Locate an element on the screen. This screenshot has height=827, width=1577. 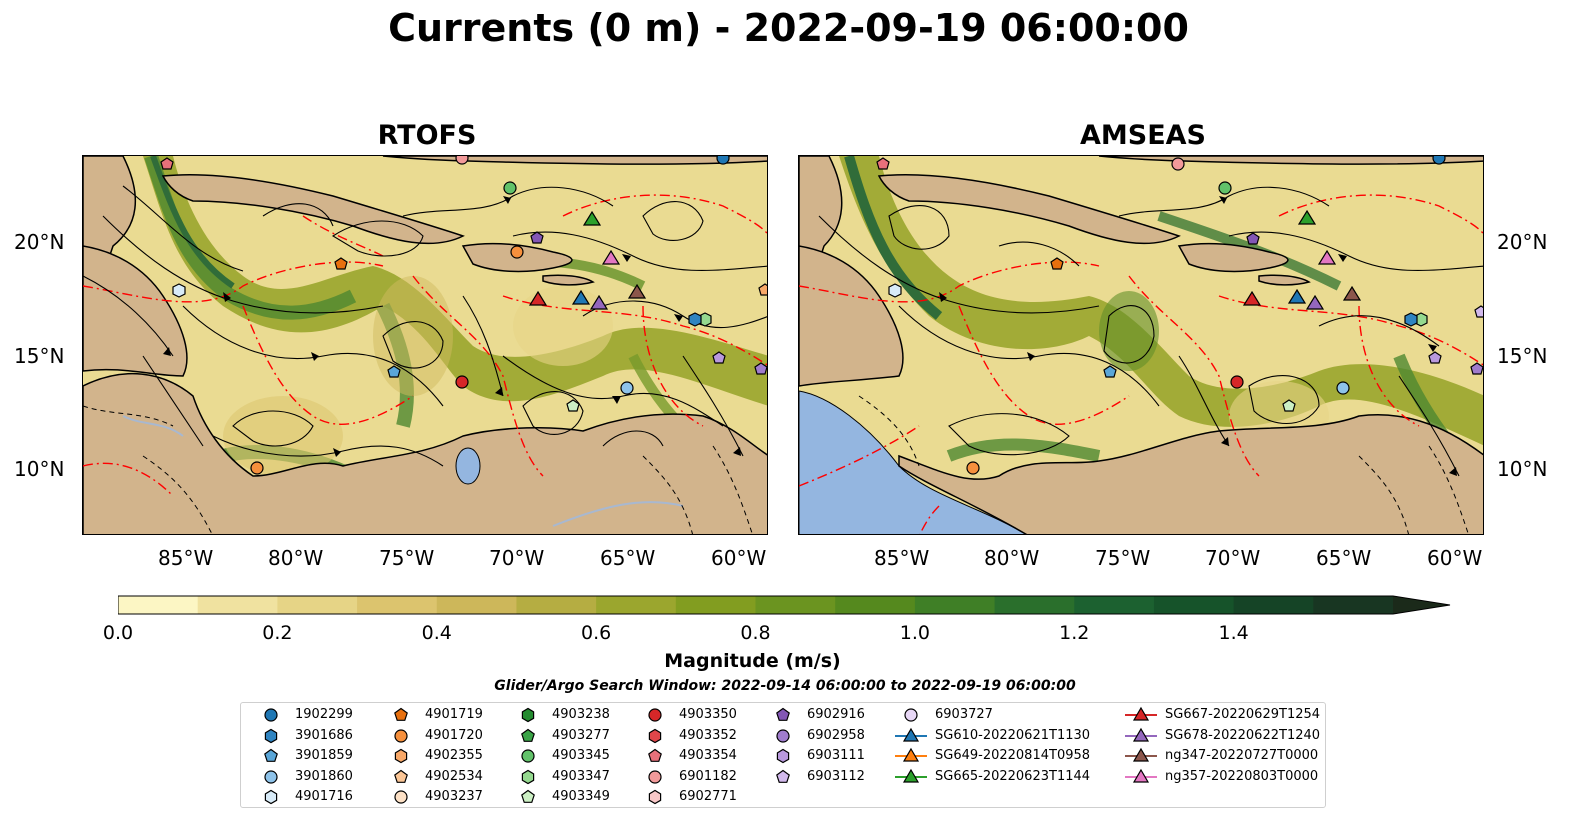
longitude-tick-label: 65°W is located at coordinates (628, 558).